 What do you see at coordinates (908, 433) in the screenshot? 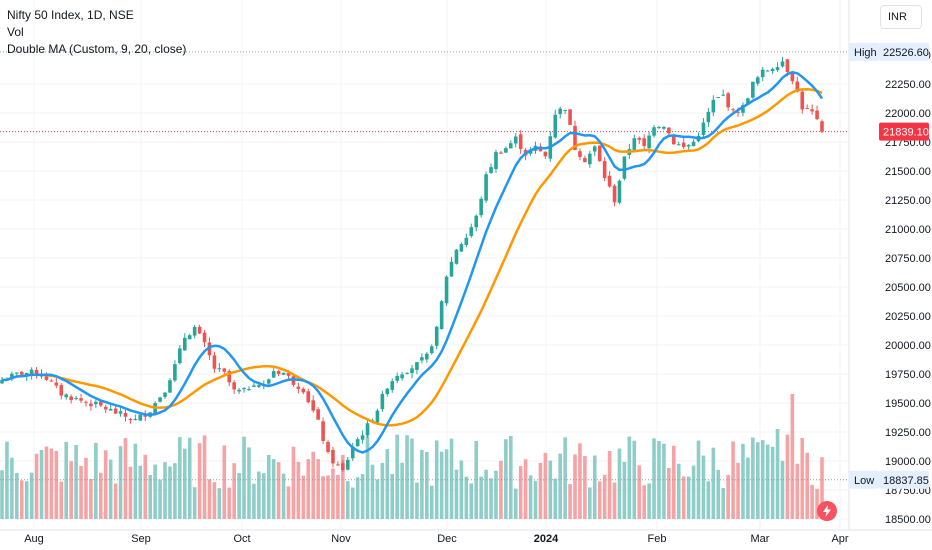
I see `y-tick-label: 19250.00` at bounding box center [908, 433].